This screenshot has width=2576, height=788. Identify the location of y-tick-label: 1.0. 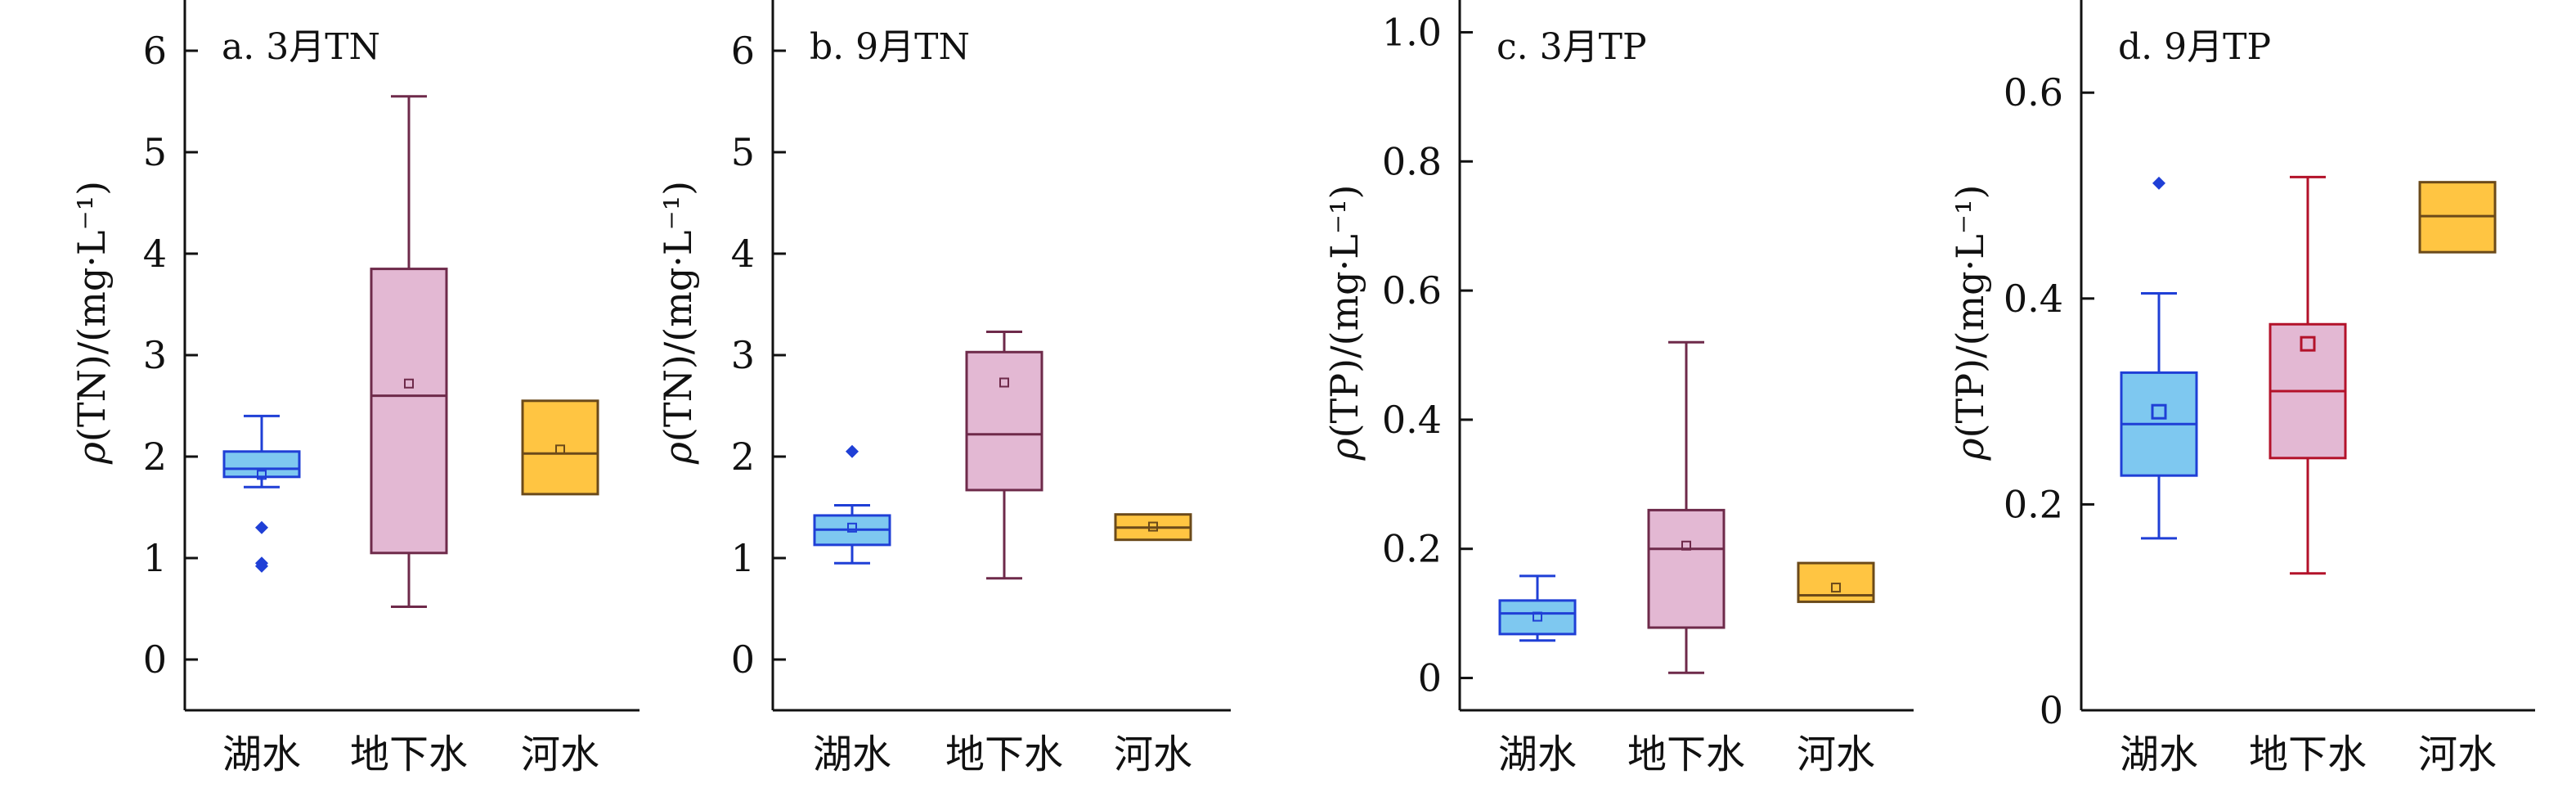
(1412, 32).